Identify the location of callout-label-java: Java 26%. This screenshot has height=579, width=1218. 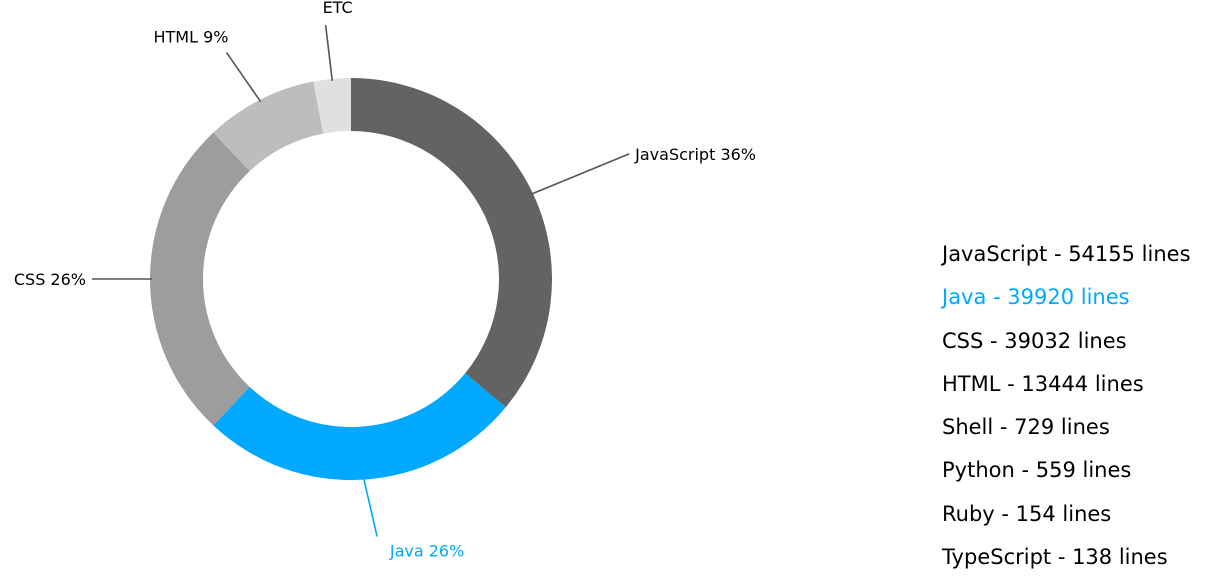
(426, 550).